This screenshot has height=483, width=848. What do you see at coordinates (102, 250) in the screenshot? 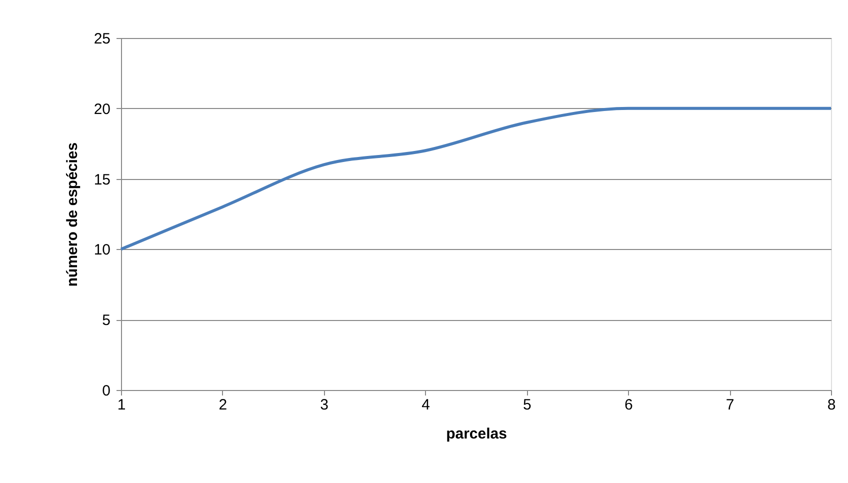
I see `y-tick-label: 10` at bounding box center [102, 250].